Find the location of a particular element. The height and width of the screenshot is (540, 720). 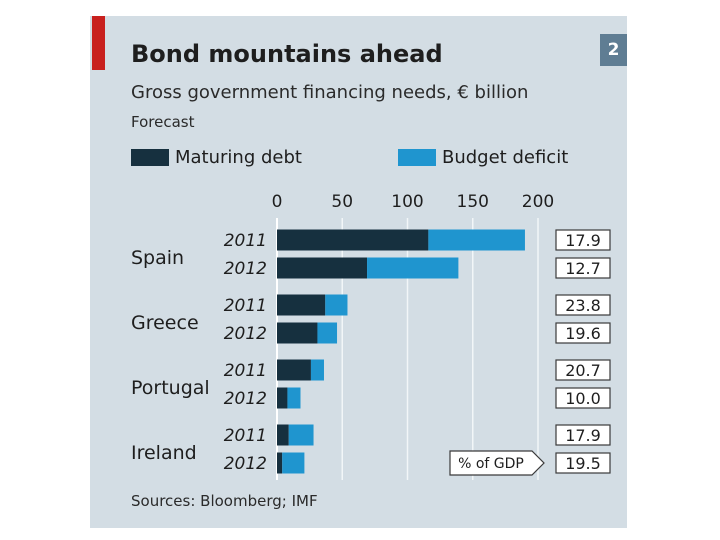

panel-number-badge: 2 is located at coordinates (613, 50).